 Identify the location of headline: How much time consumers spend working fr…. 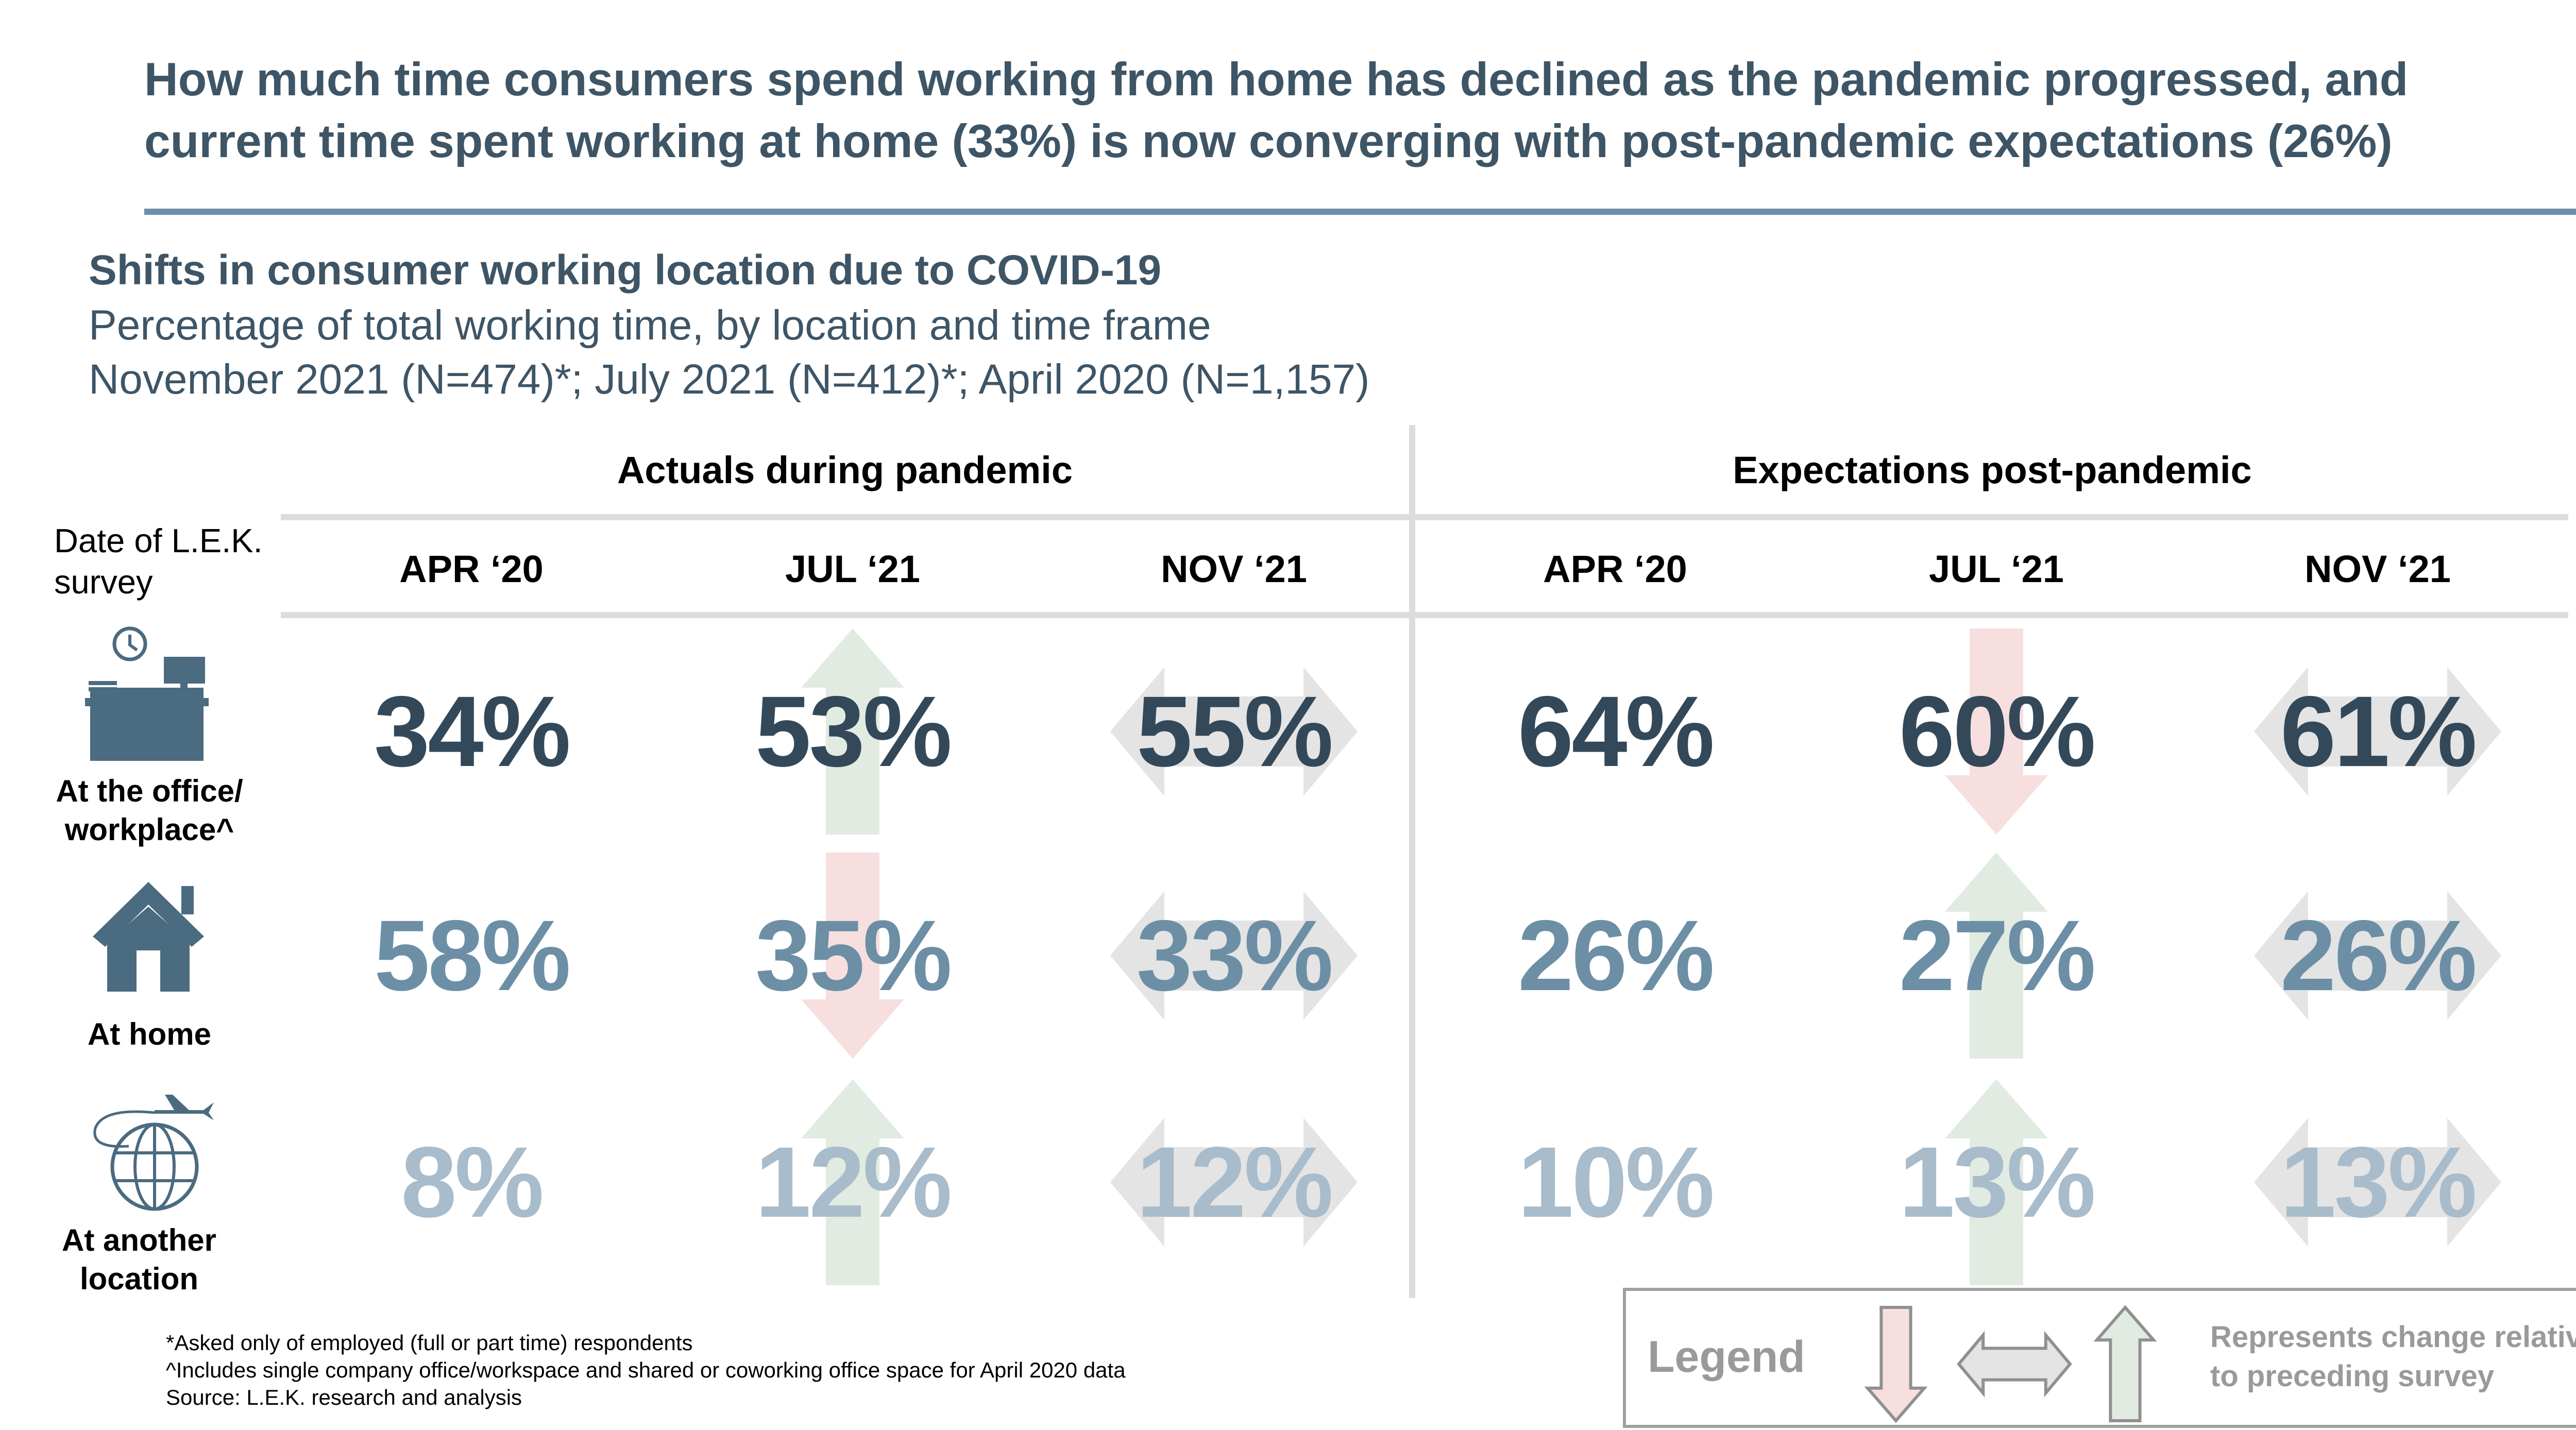
(1360, 111).